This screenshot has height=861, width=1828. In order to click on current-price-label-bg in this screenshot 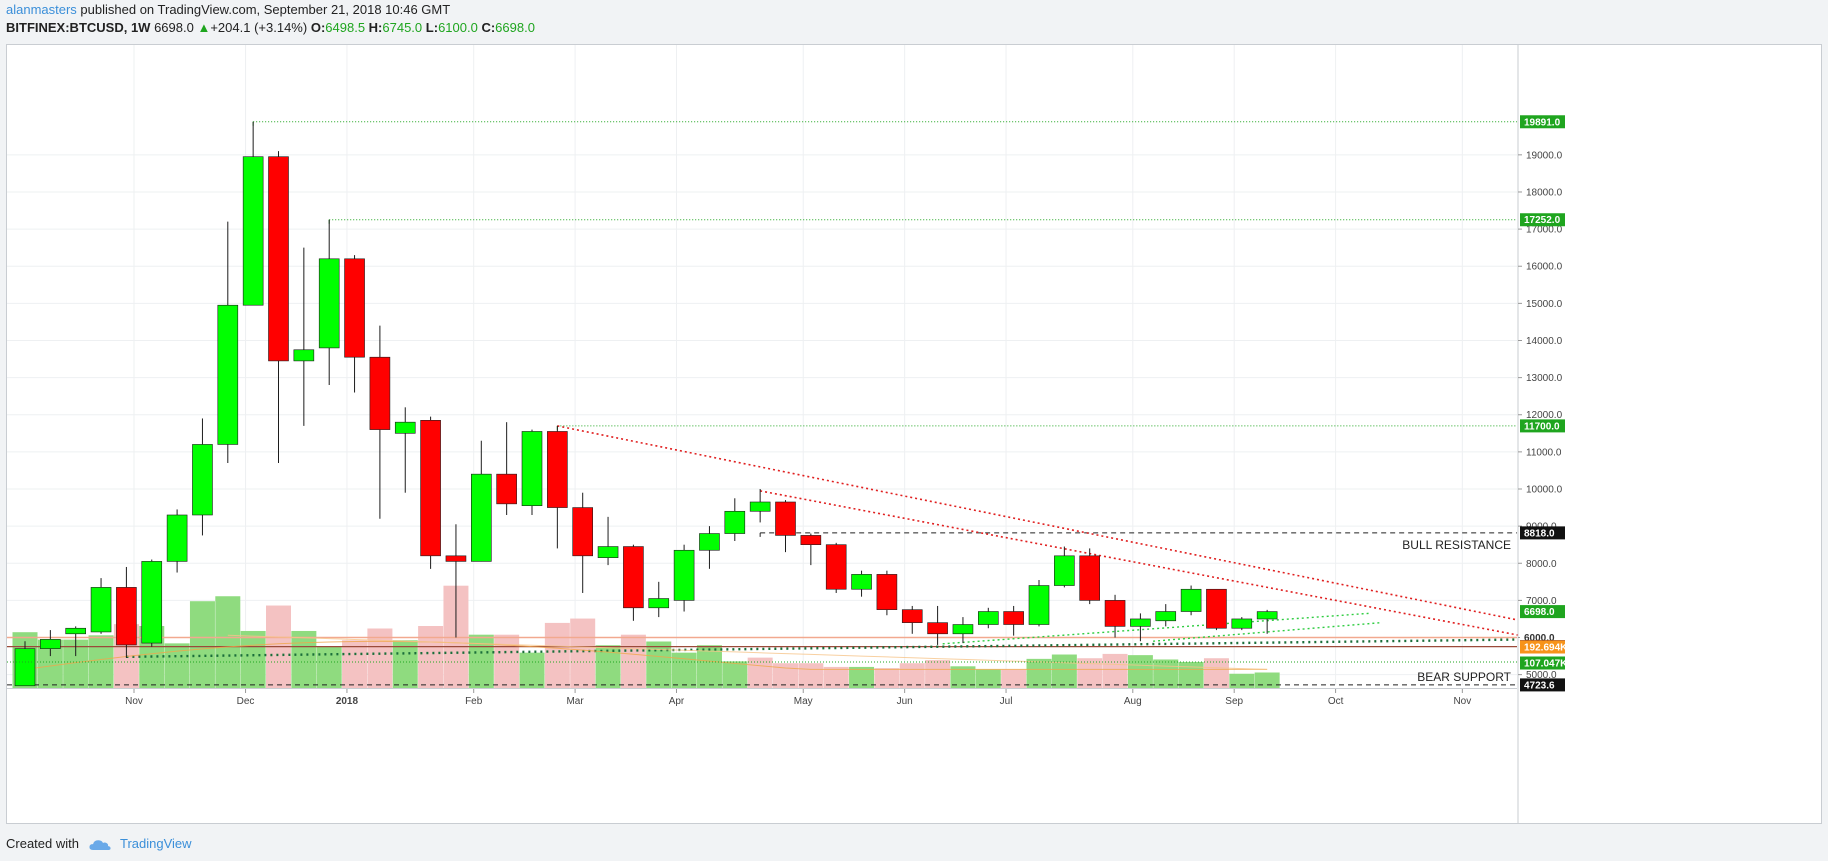, I will do `click(1542, 612)`.